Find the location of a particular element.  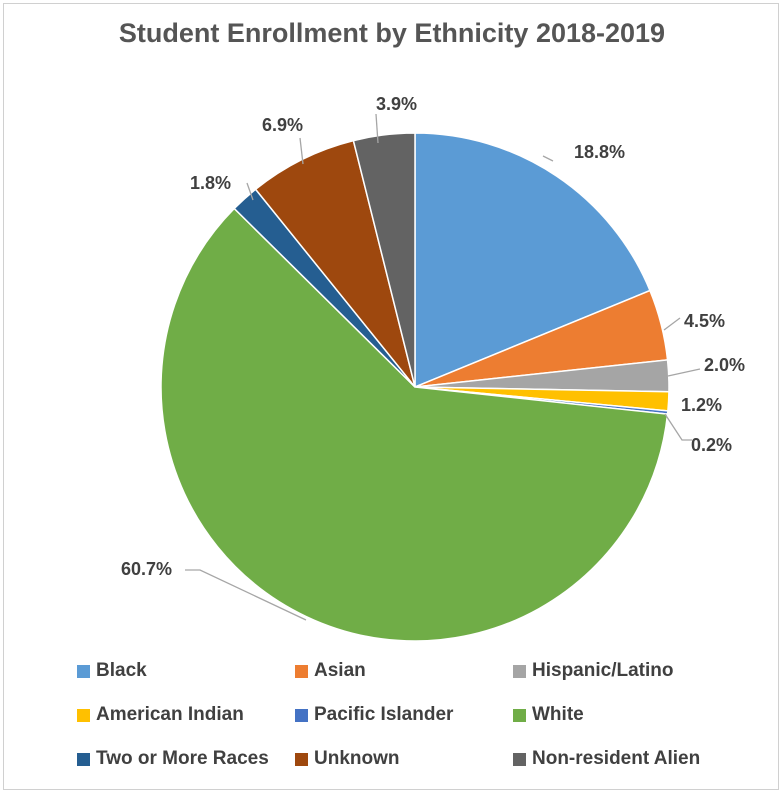

legend-item-american-indian: American Indian is located at coordinates (160, 715).